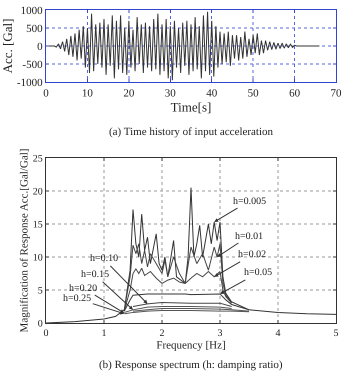 This screenshot has height=371, width=344. Describe the element at coordinates (37, 225) in the screenshot. I see `y-tick-label: 15` at that location.